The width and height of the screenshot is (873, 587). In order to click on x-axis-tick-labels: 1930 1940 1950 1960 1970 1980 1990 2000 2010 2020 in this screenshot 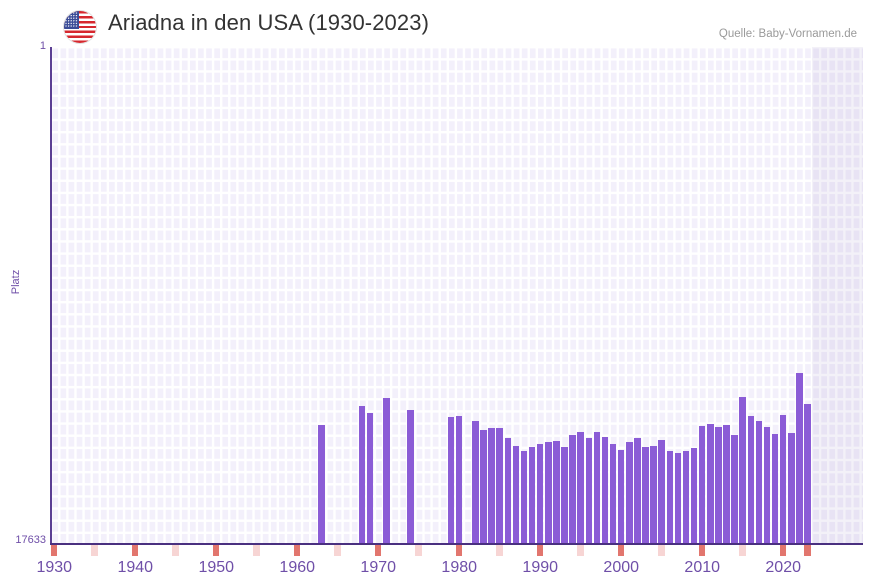, I will do `click(436, 572)`.